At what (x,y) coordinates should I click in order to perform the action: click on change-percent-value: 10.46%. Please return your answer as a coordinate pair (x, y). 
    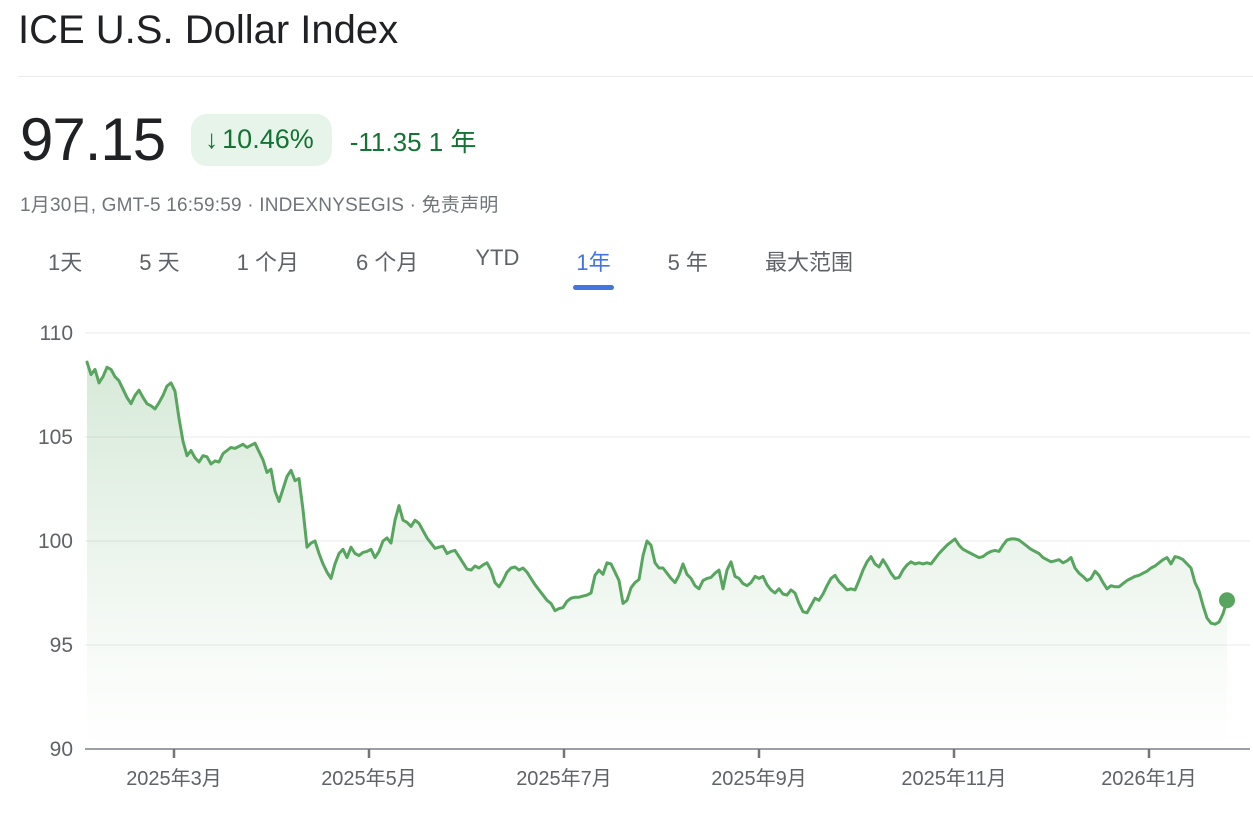
    Looking at the image, I should click on (268, 139).